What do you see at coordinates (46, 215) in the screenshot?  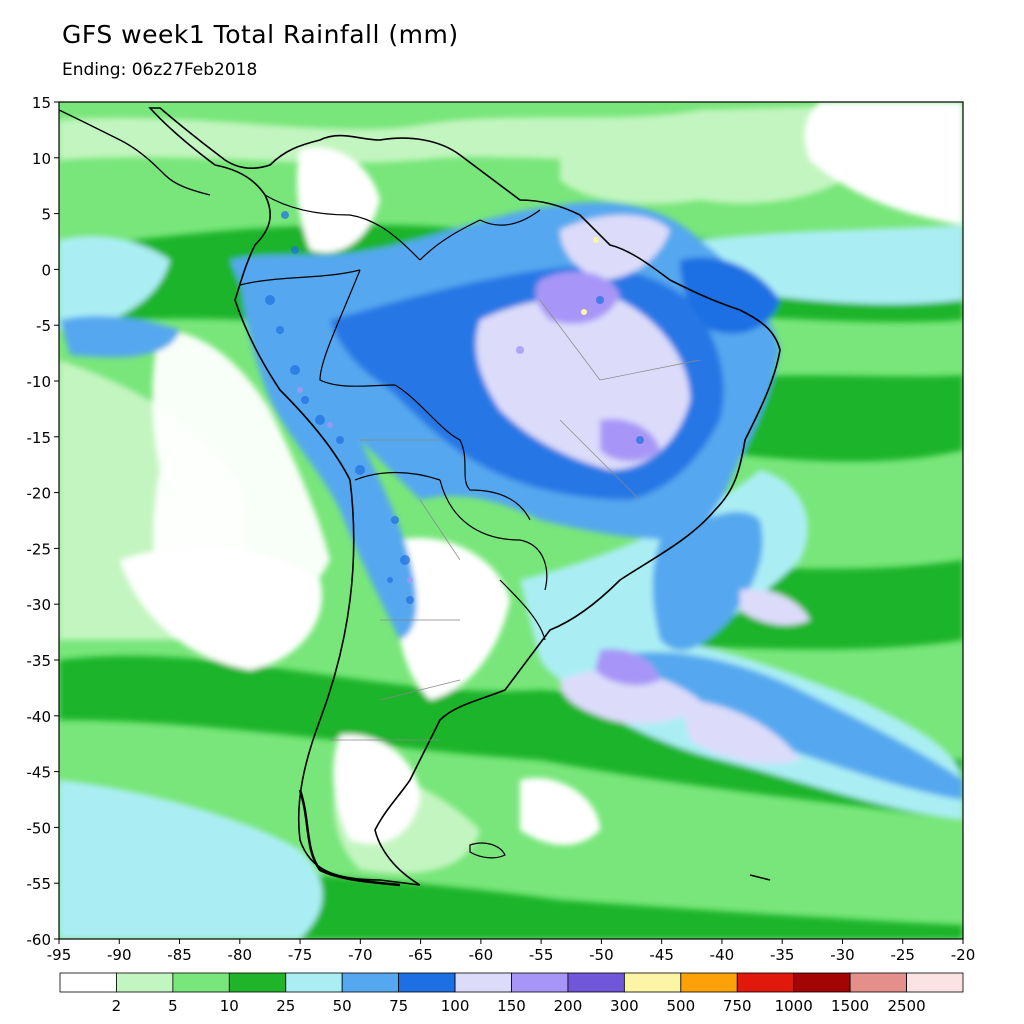 I see `y-tick-label: 5` at bounding box center [46, 215].